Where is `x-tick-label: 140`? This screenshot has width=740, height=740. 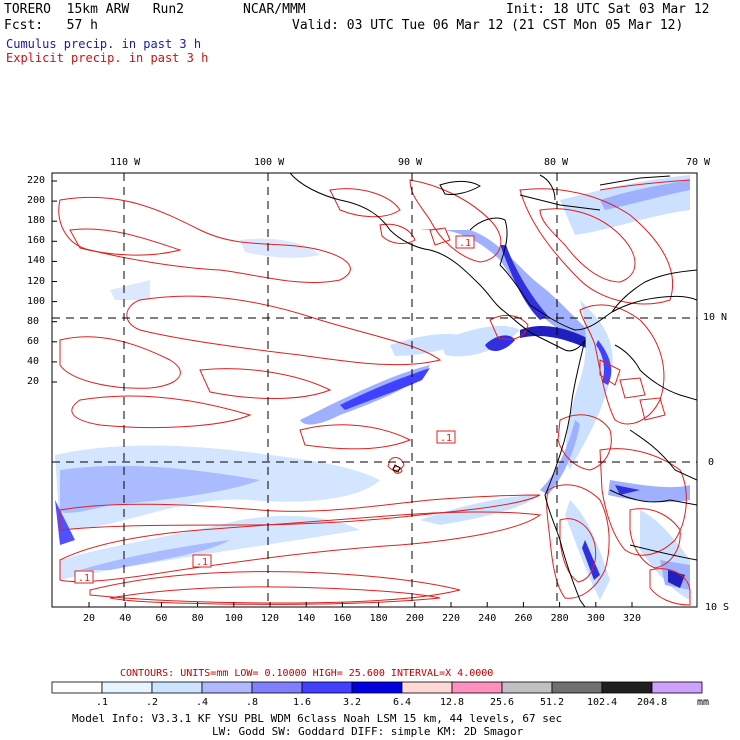
x-tick-label: 140 is located at coordinates (306, 618).